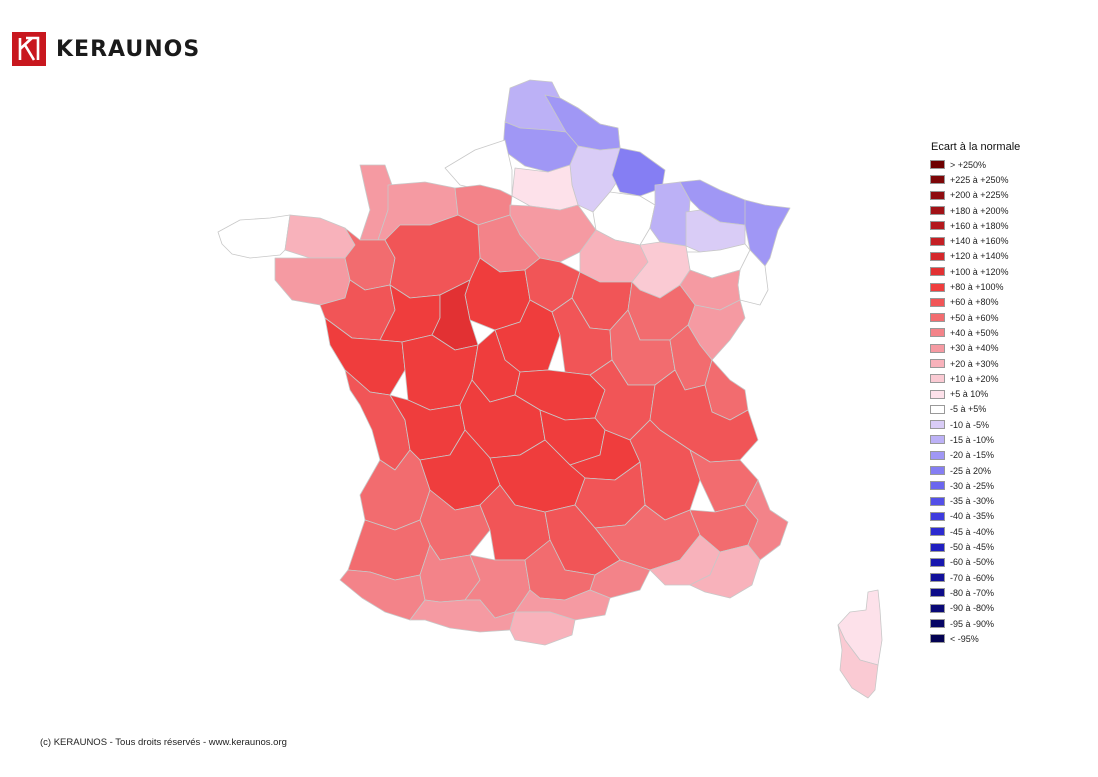  I want to click on legend-item: +200 à +225%, so click(1004, 195).